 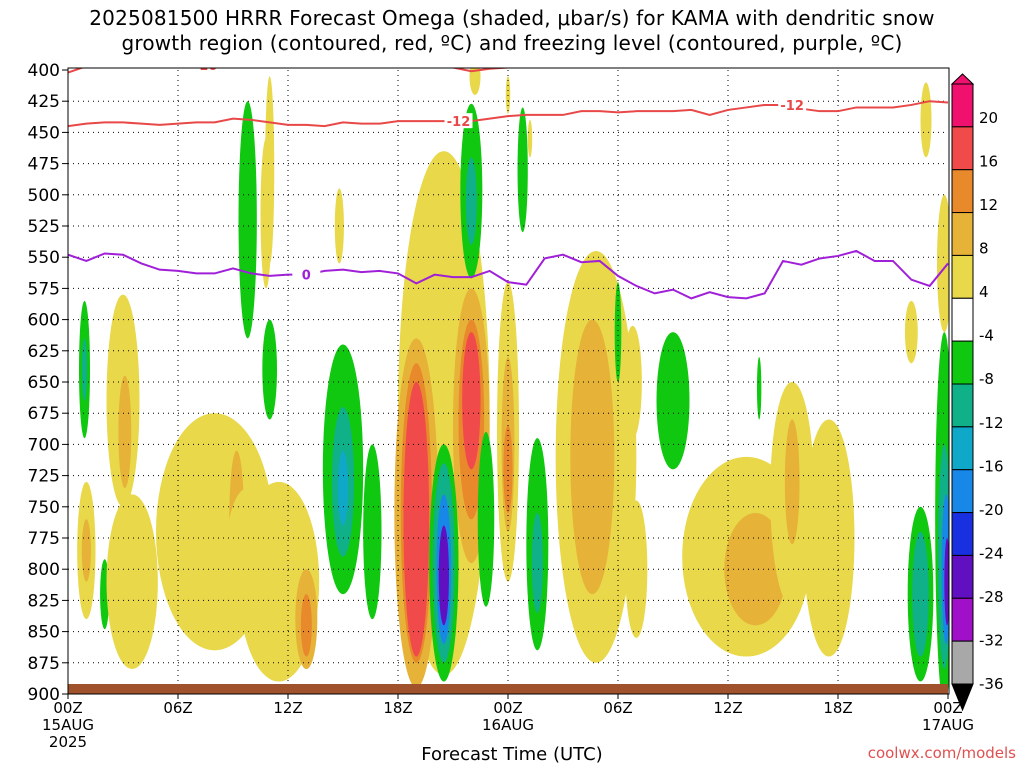 I want to click on colorbar-legend: 20 16 12 8 4 -4 -8 -12 -16 -20 -24 -28 -32 -36, so click(x=977, y=392).